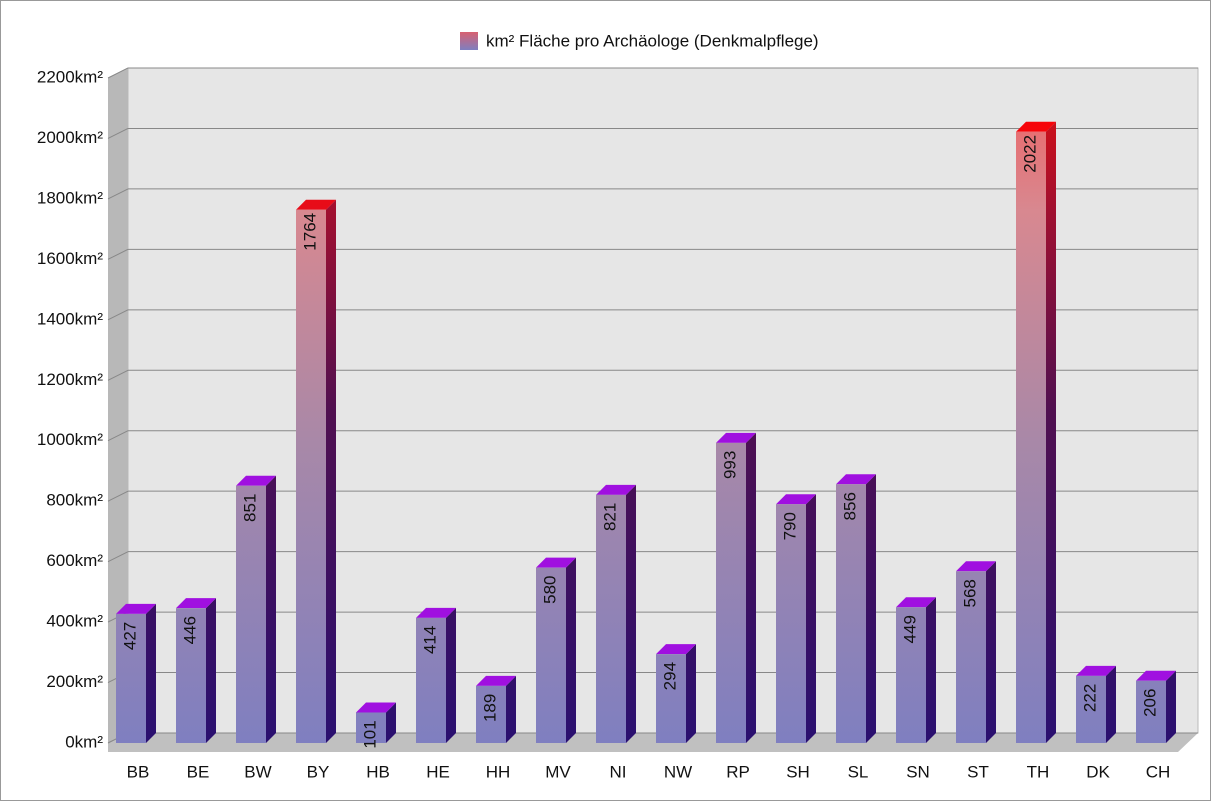  Describe the element at coordinates (498, 771) in the screenshot. I see `x-tick-label: HH` at that location.